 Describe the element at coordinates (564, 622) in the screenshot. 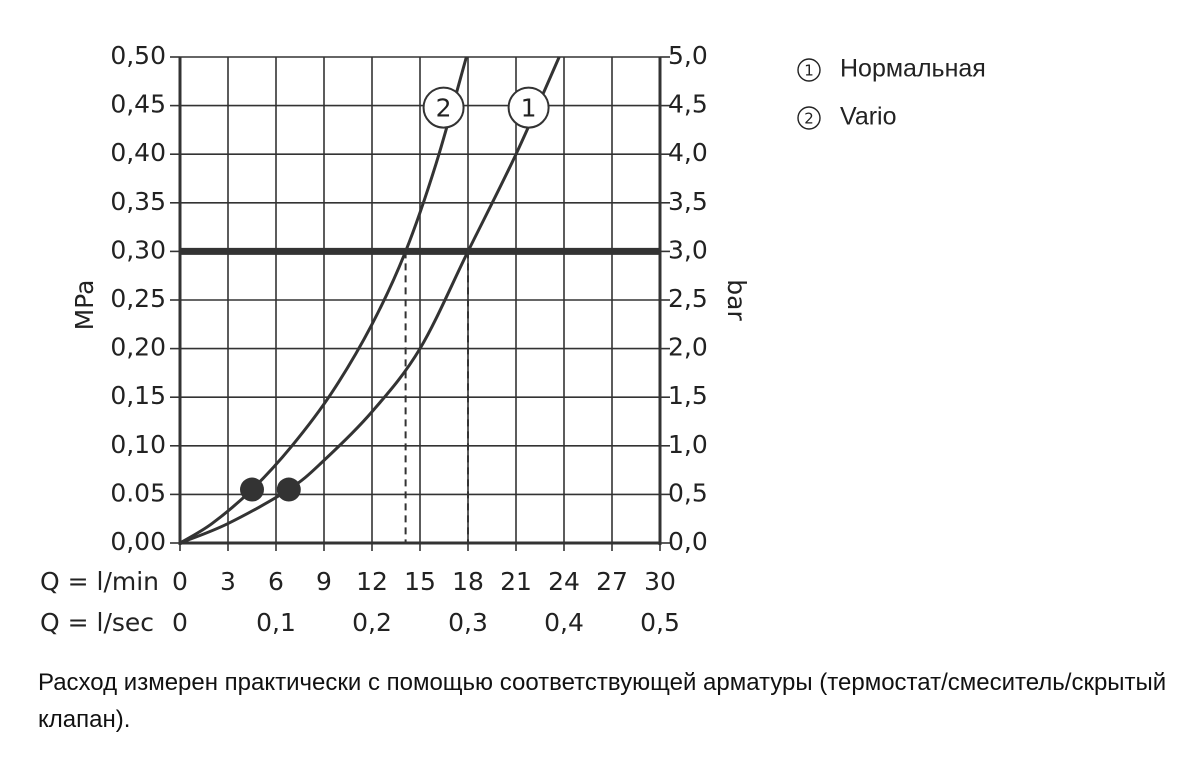

I see `x2-tick-label: 0,4` at that location.